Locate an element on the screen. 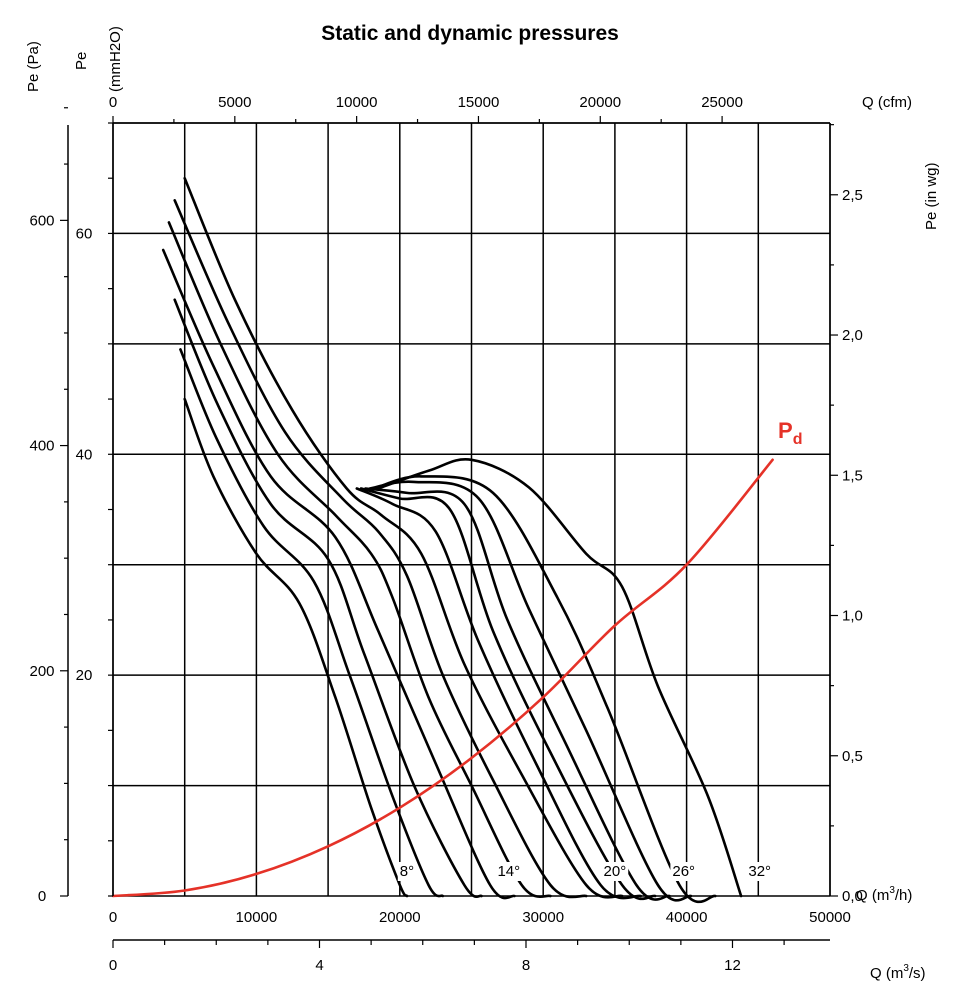 Image resolution: width=956 pixels, height=993 pixels. y-tick-label-pa: 0 is located at coordinates (42, 896).